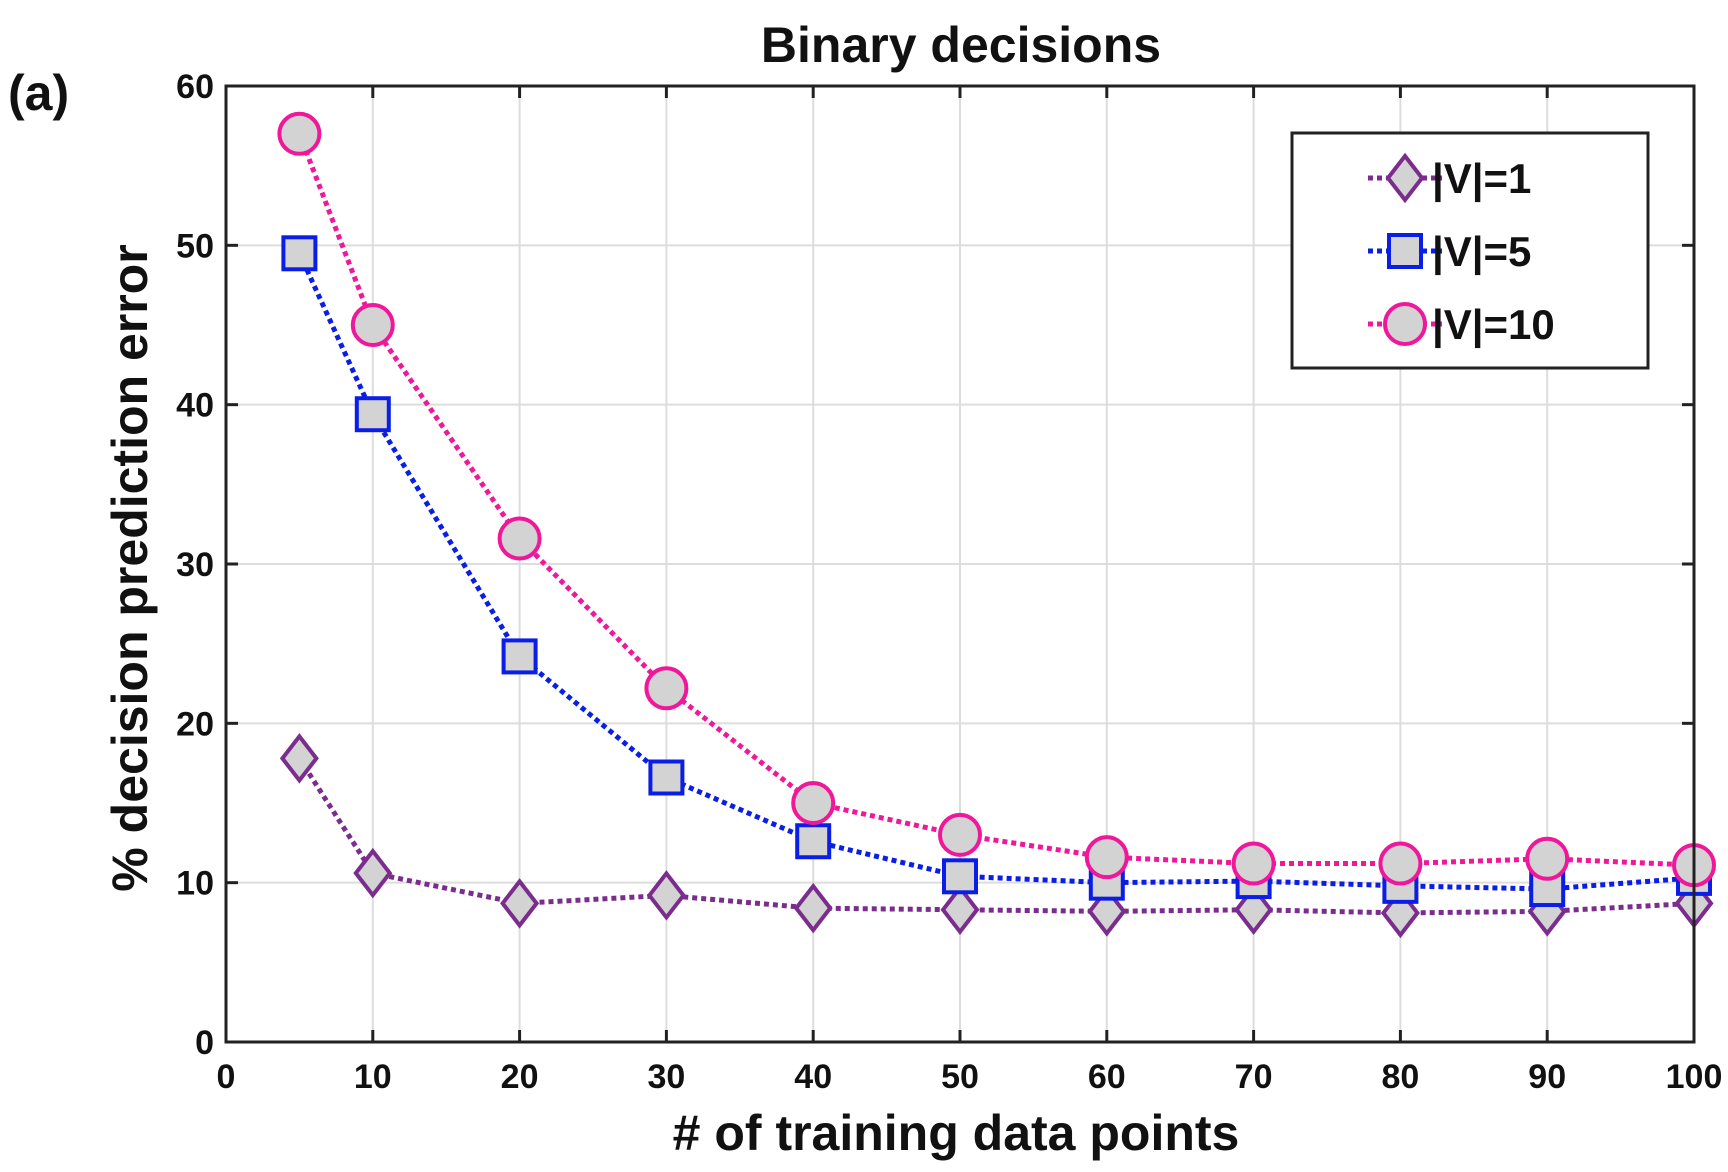 The image size is (1728, 1172). Describe the element at coordinates (195, 406) in the screenshot. I see `y-tick-label: 40` at that location.